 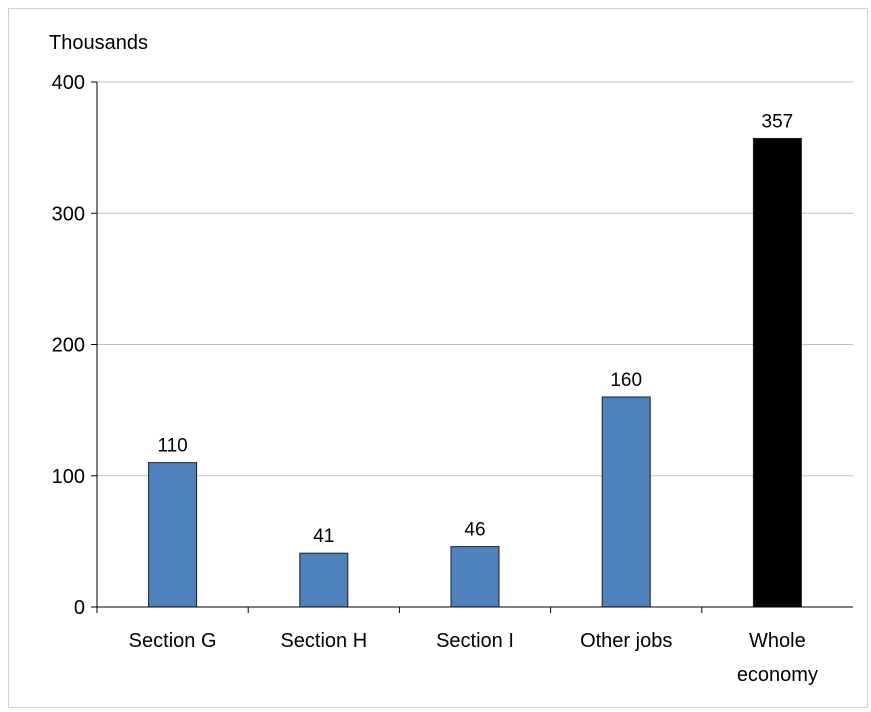 I want to click on category-label-3: Other jobs, so click(x=626, y=641).